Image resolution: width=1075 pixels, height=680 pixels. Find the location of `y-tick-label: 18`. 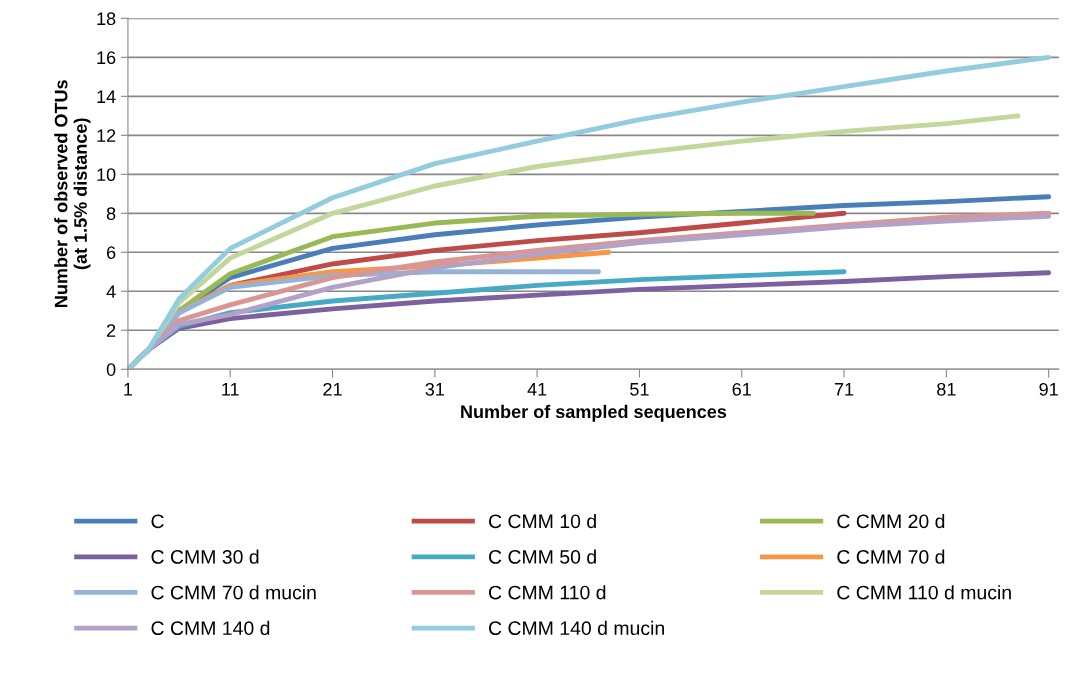

y-tick-label: 18 is located at coordinates (106, 19).